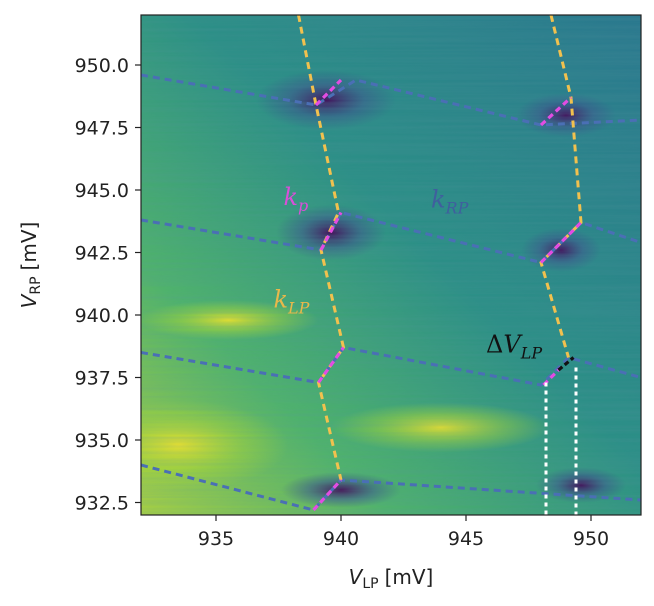 The height and width of the screenshot is (606, 654). I want to click on annotation-k-p: kp, so click(296, 199).